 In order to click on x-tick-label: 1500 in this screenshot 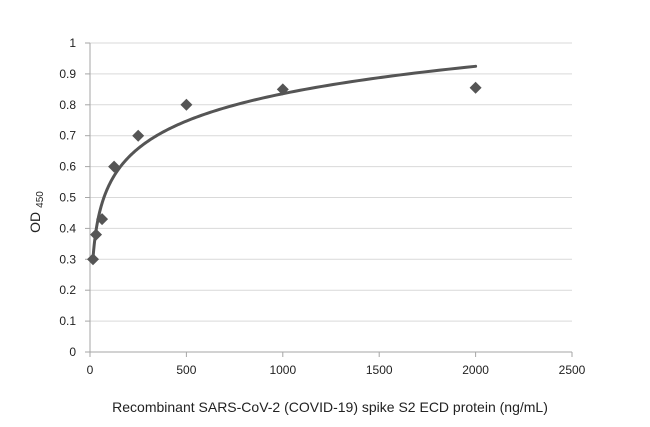, I will do `click(379, 370)`.